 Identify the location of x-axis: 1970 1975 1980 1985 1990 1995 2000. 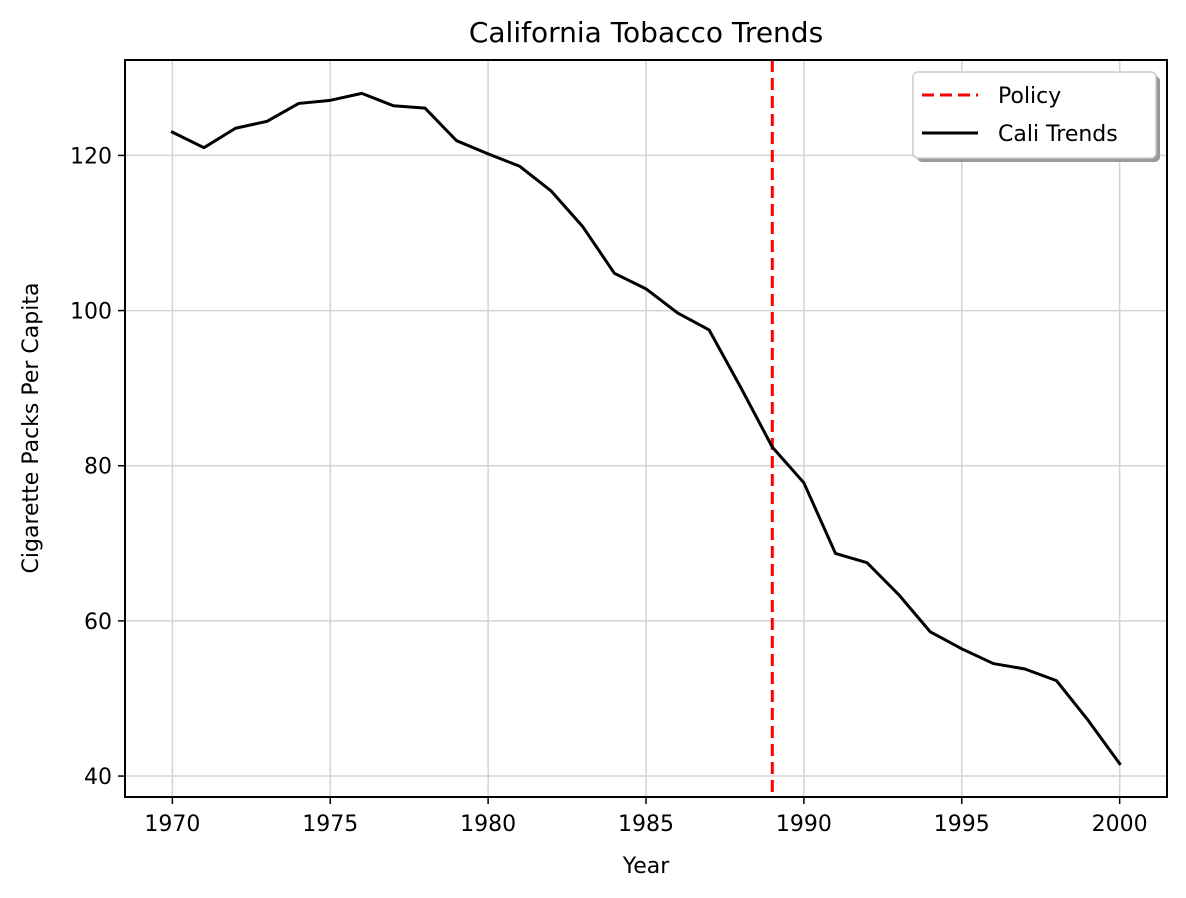
(646, 817).